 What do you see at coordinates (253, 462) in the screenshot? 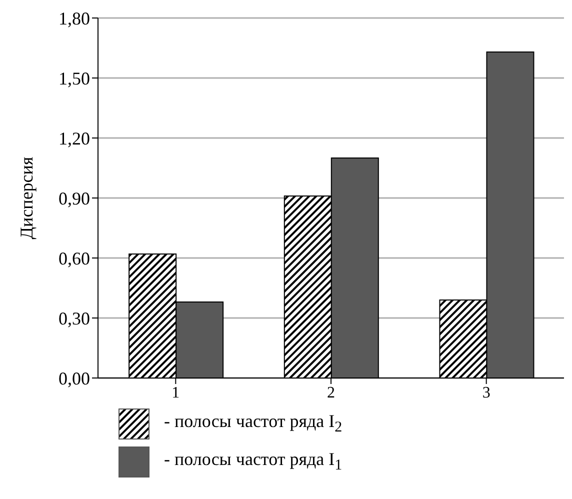
I see `legend-label: - полосы частот ряда I$_{1}$` at bounding box center [253, 462].